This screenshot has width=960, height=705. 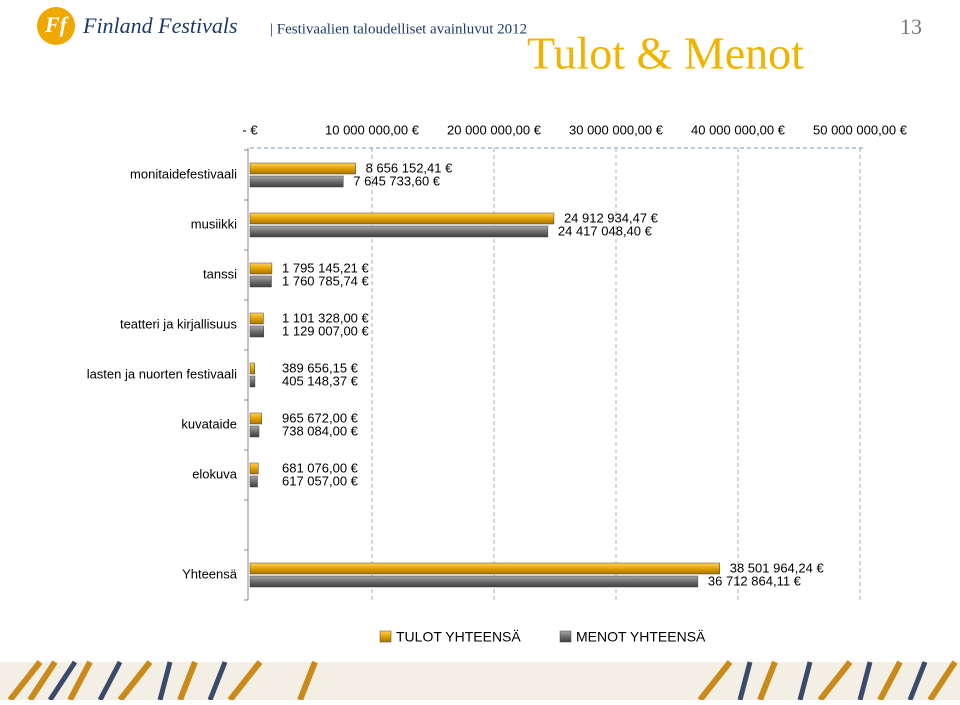 I want to click on y-tick-label: elokuva, so click(x=215, y=473).